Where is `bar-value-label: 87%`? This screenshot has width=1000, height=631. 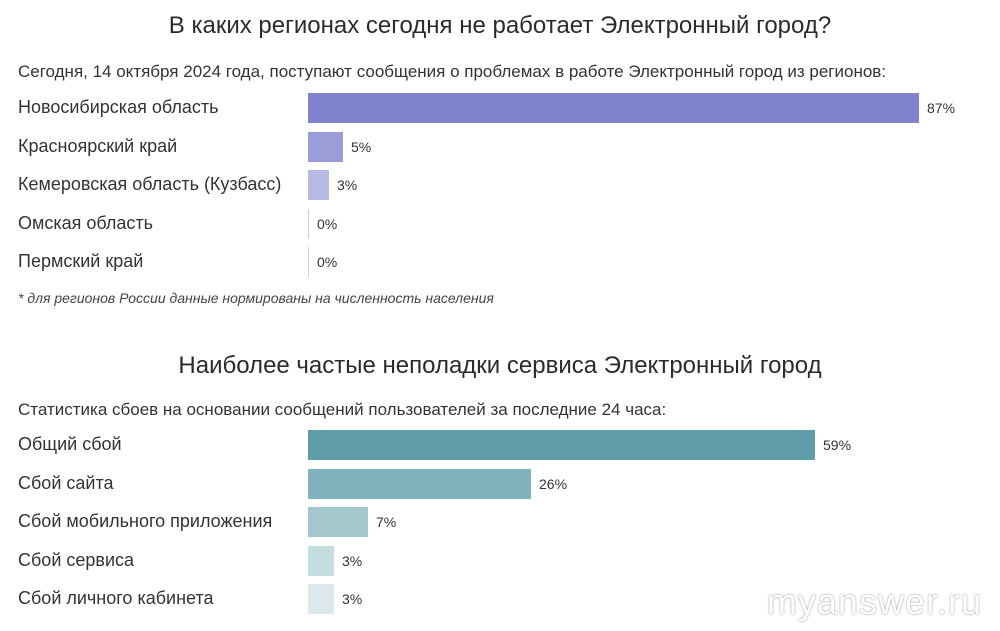
bar-value-label: 87% is located at coordinates (941, 108).